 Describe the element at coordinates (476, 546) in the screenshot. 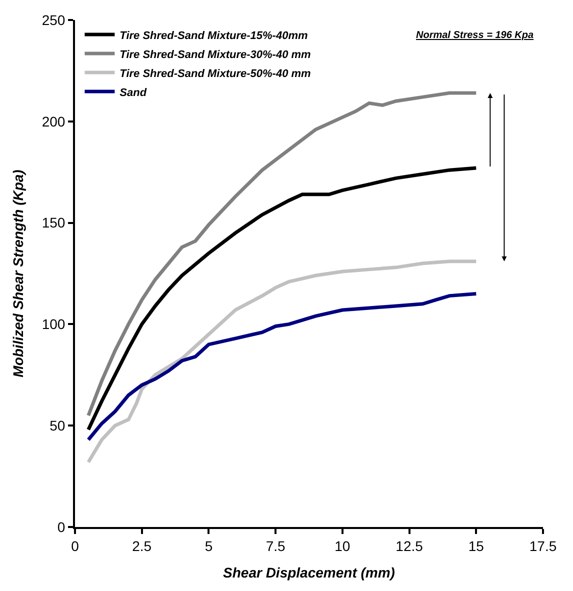

I see `x-tick-label: 15` at that location.